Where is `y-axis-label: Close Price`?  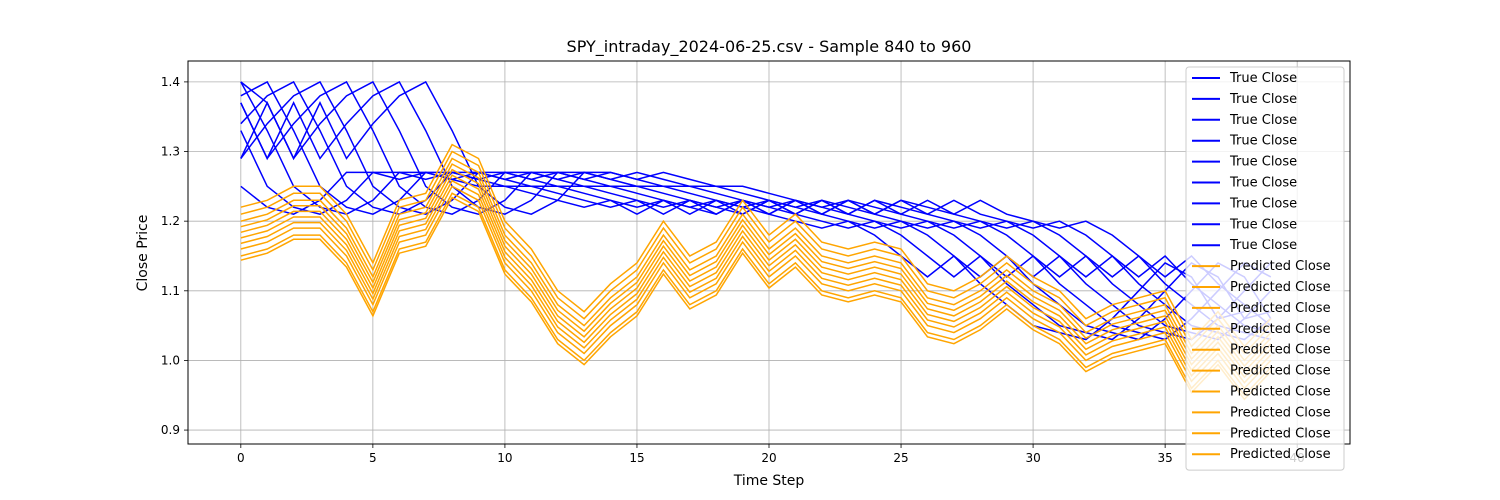
y-axis-label: Close Price is located at coordinates (143, 253).